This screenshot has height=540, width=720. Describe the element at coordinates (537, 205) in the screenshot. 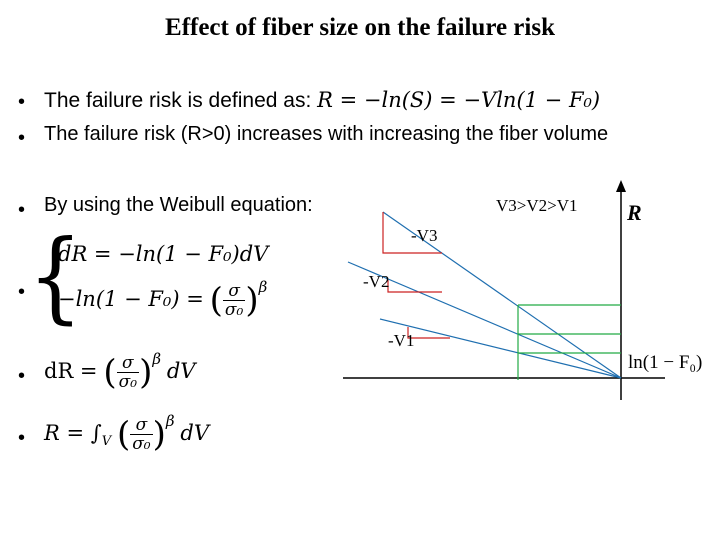

I see `volume-relation-label: V3>V2>V1` at that location.